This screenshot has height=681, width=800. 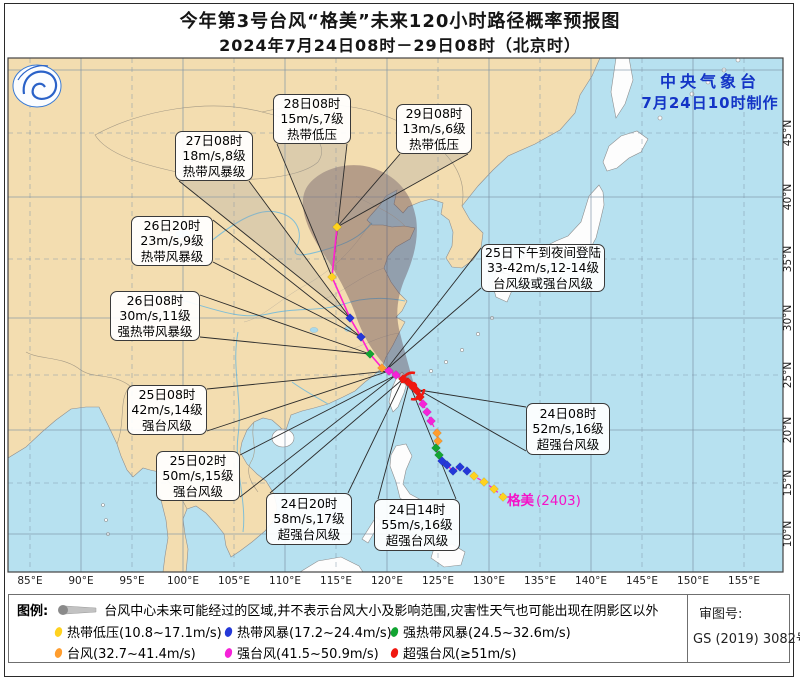 What do you see at coordinates (400, 45) in the screenshot?
I see `map-subtitle: 2024年7月24日08时－29日08时（北京时）` at bounding box center [400, 45].